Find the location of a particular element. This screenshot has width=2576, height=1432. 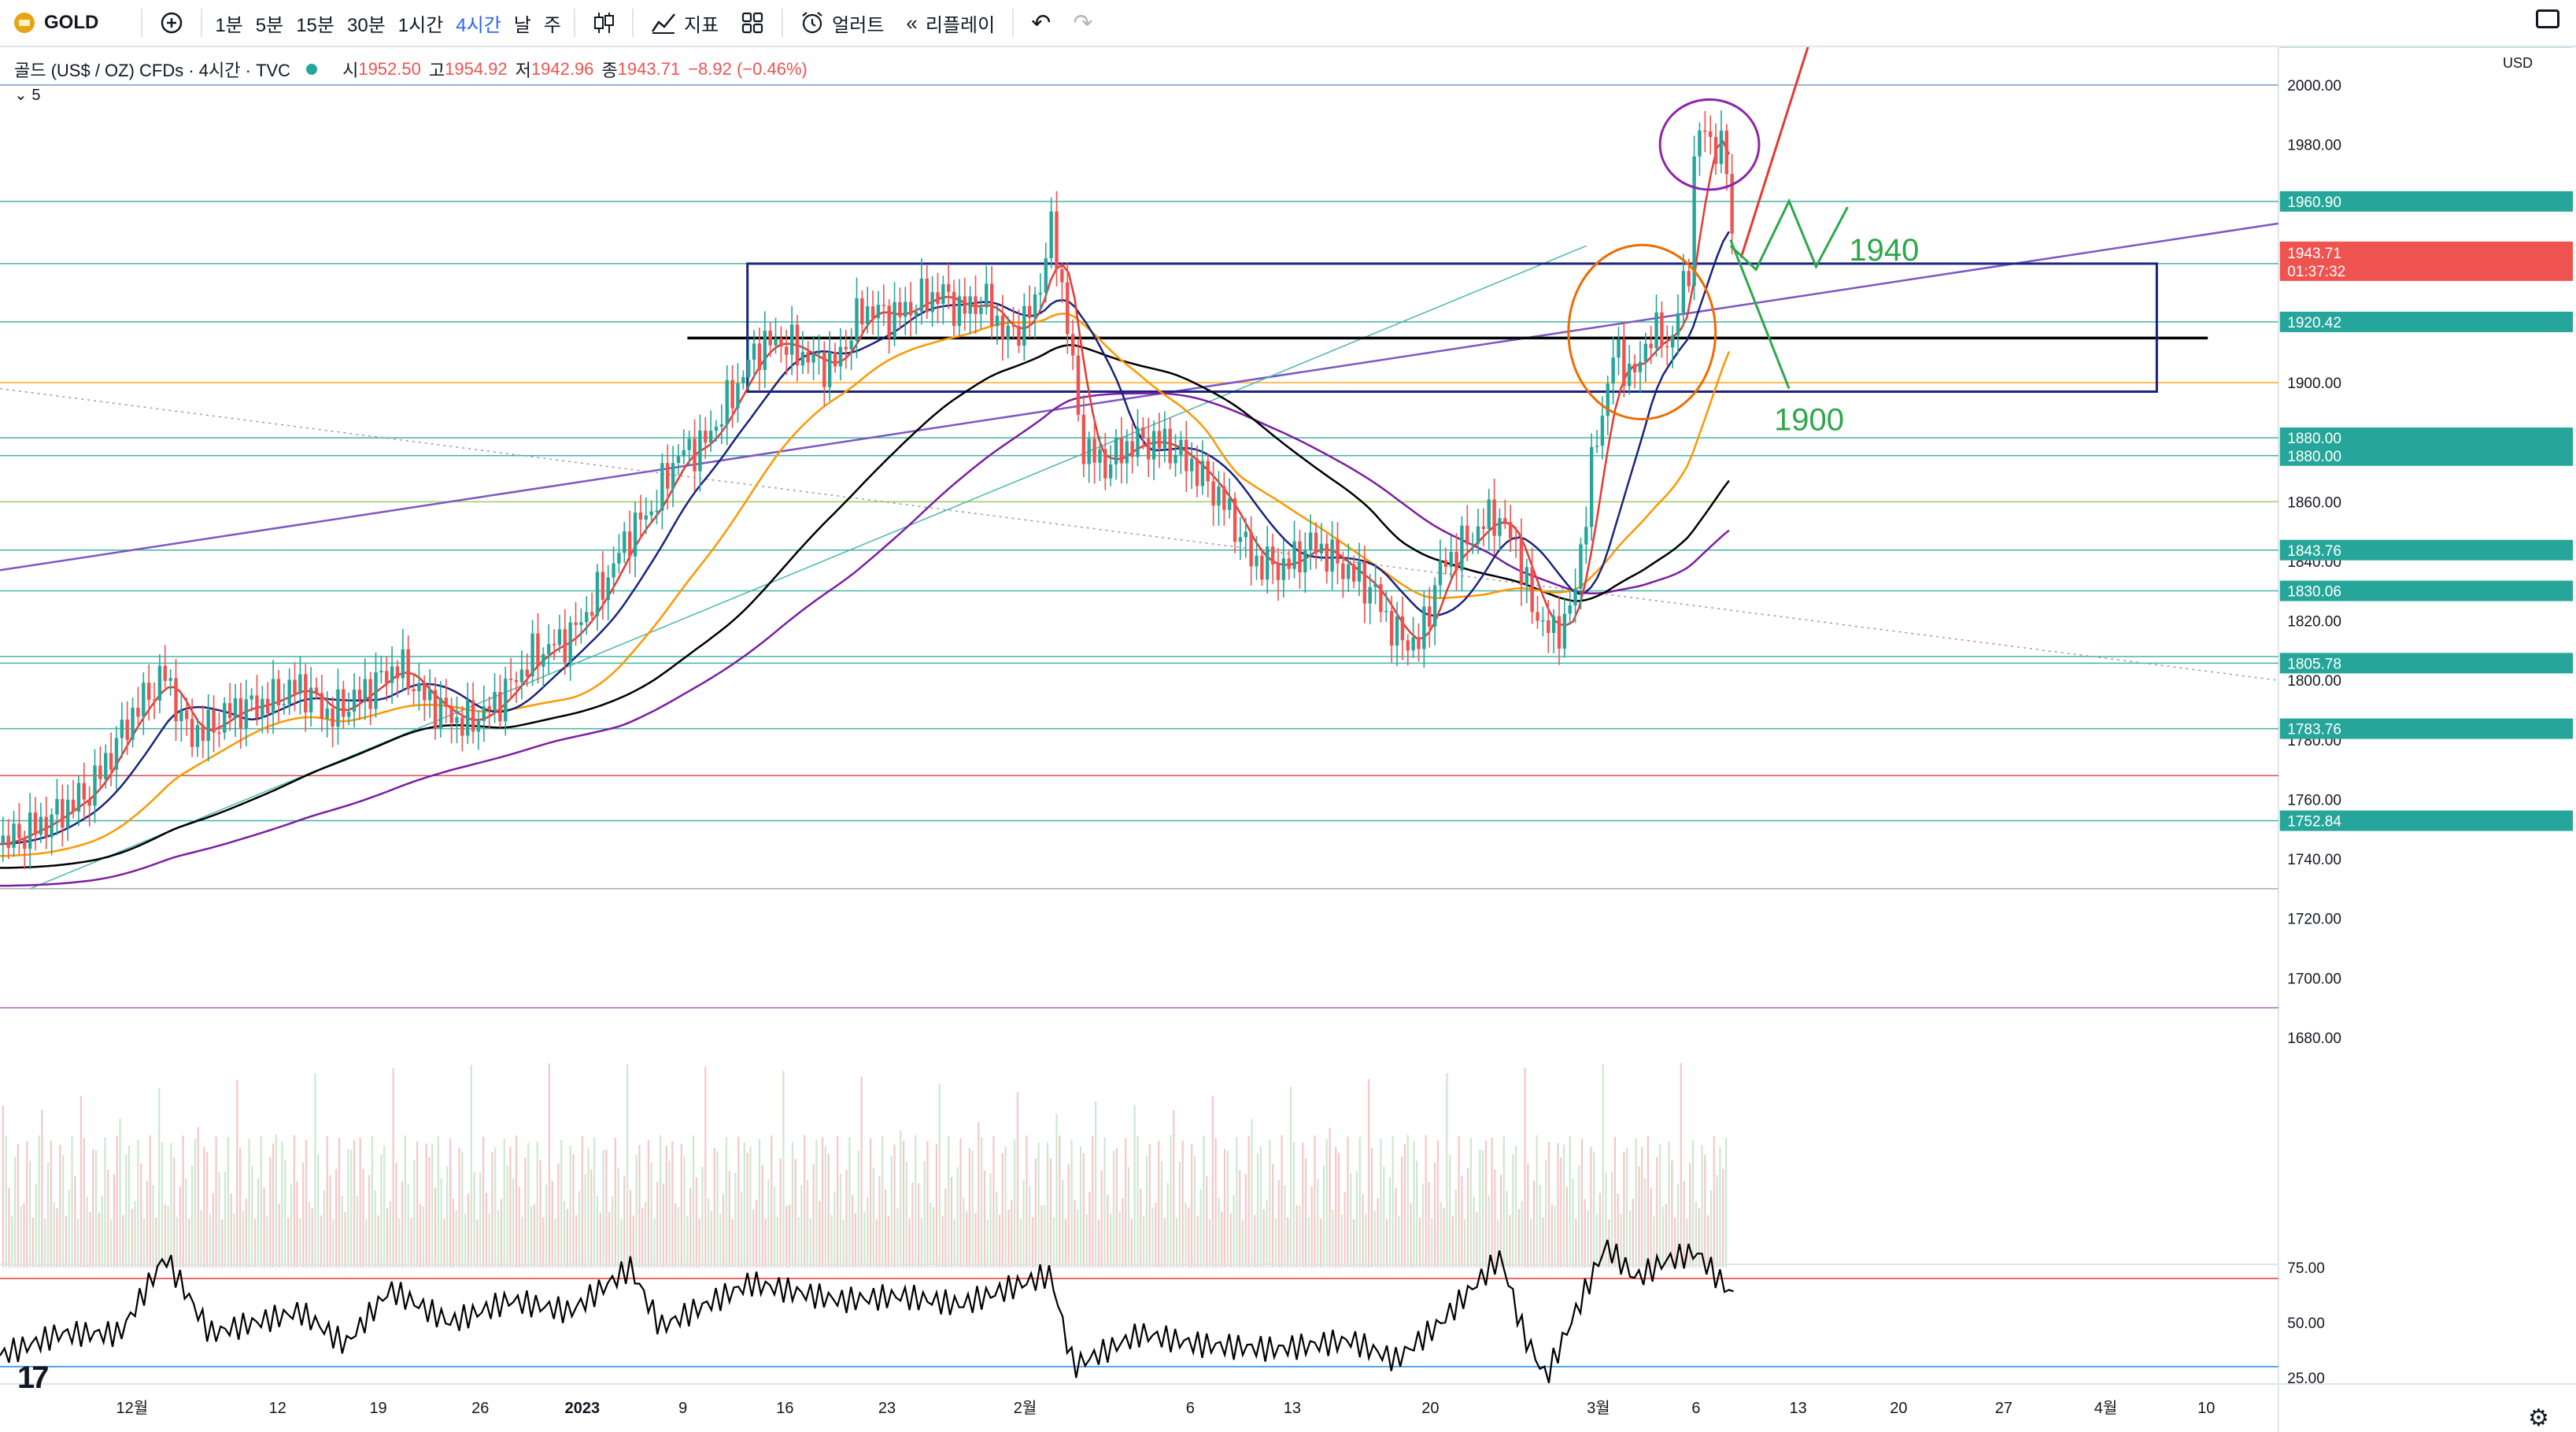

time-tick-label: 6 is located at coordinates (1190, 1408).